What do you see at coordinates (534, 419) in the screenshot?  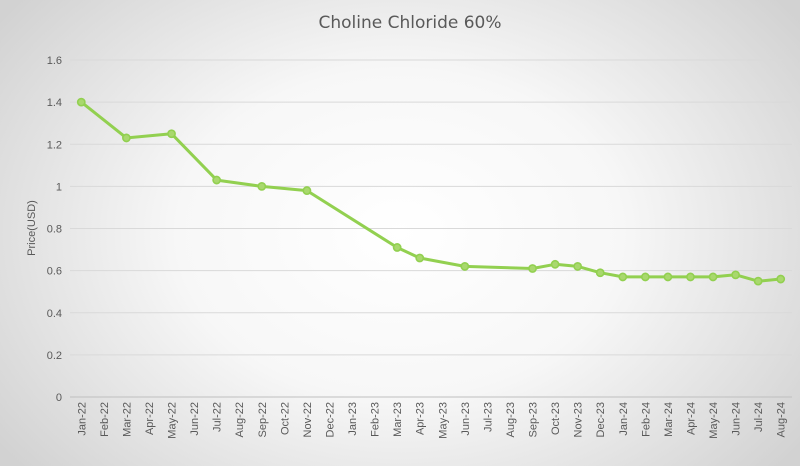 I see `x-tick-label: Sep-23` at bounding box center [534, 419].